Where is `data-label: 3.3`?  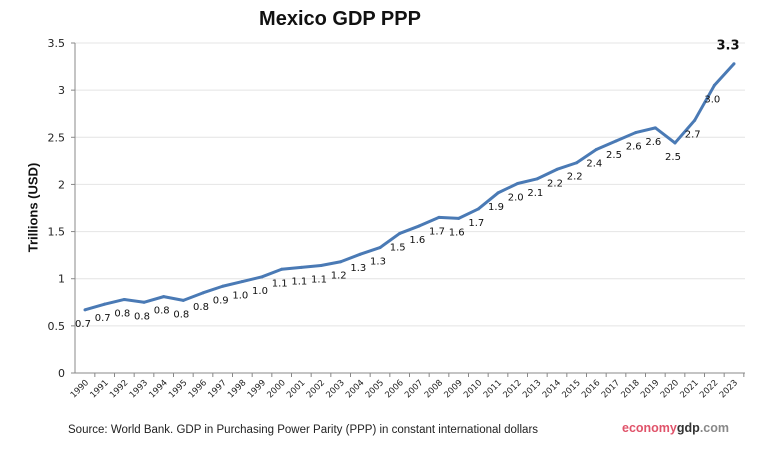 data-label: 3.3 is located at coordinates (727, 46).